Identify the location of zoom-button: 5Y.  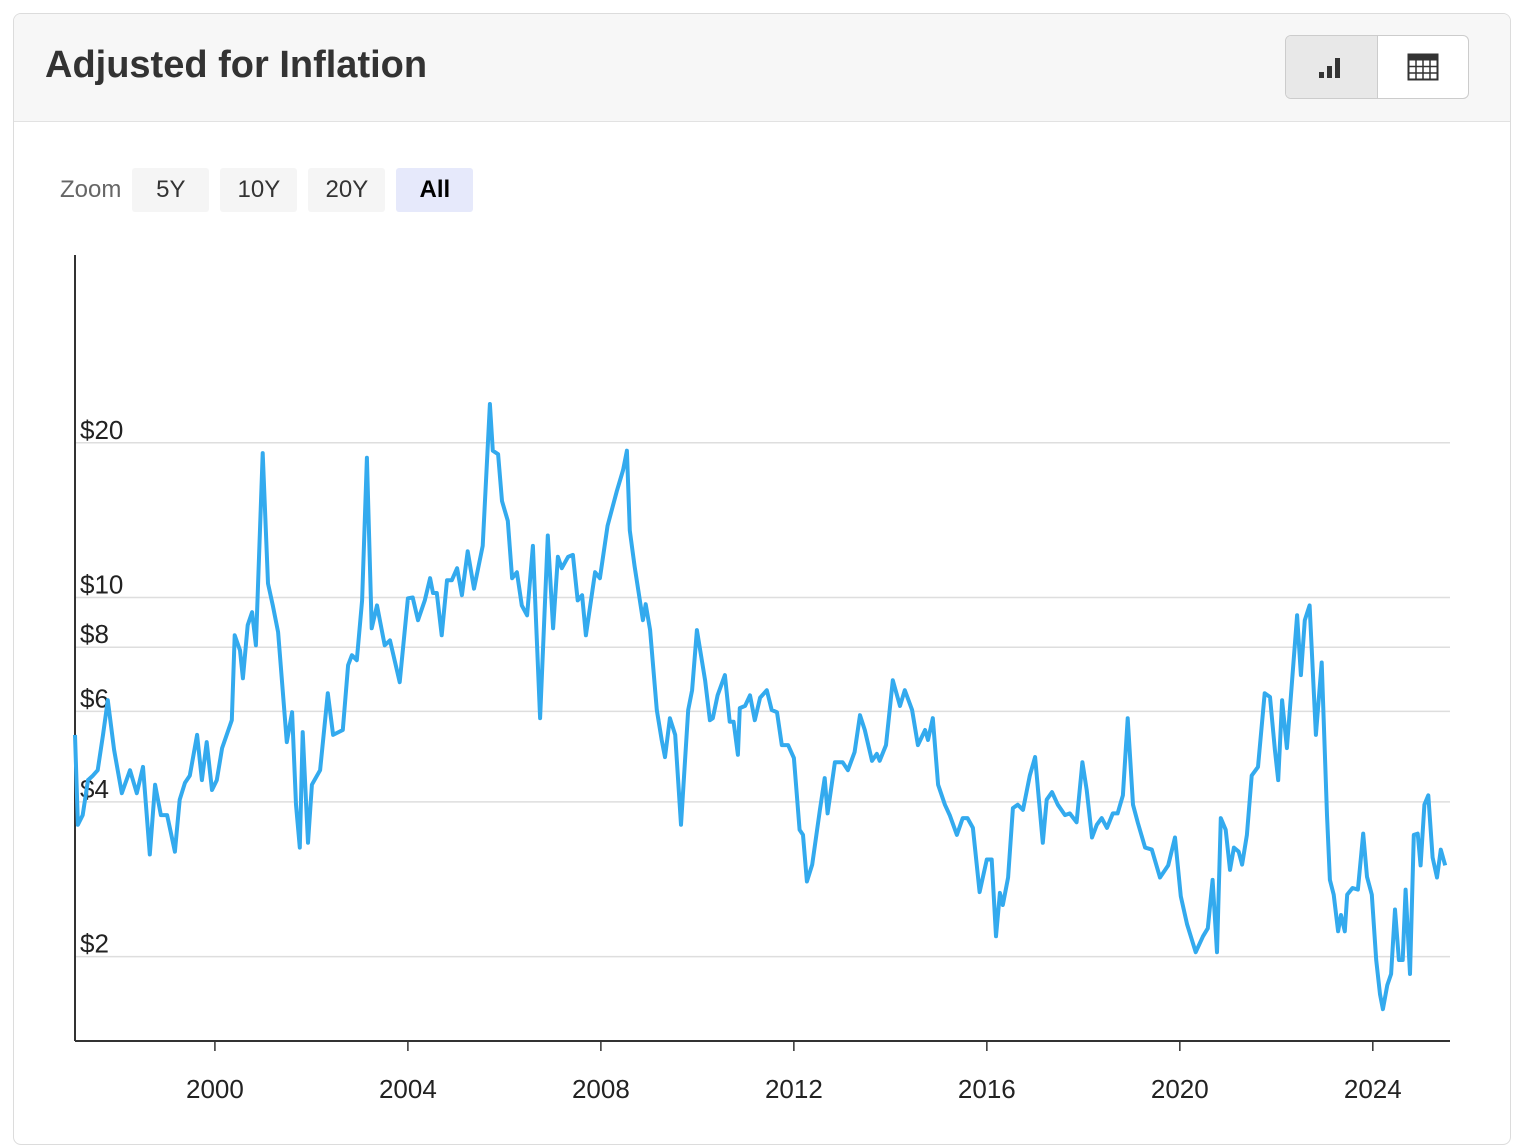
(171, 190).